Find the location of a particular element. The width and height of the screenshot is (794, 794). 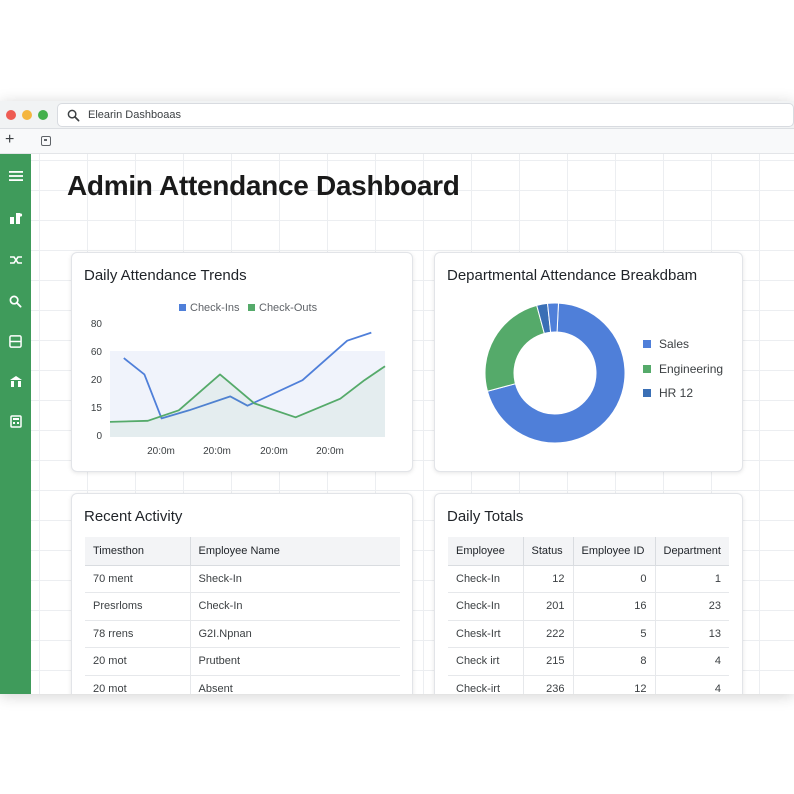

table-row: Check irt 215 8 4 is located at coordinates (588, 661).